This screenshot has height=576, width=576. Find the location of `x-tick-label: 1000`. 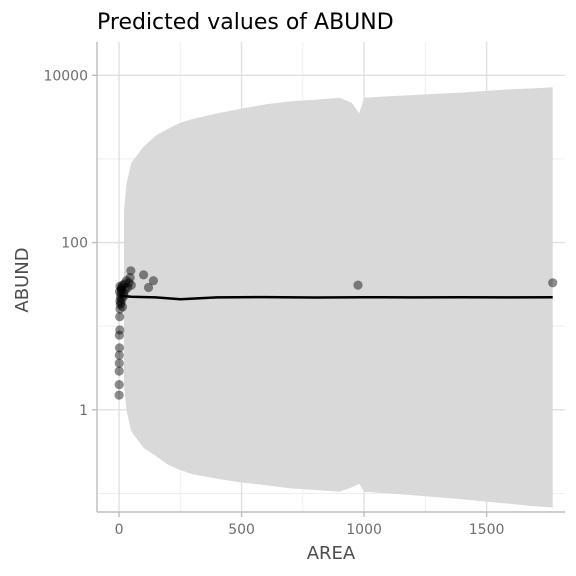

x-tick-label: 1000 is located at coordinates (364, 530).